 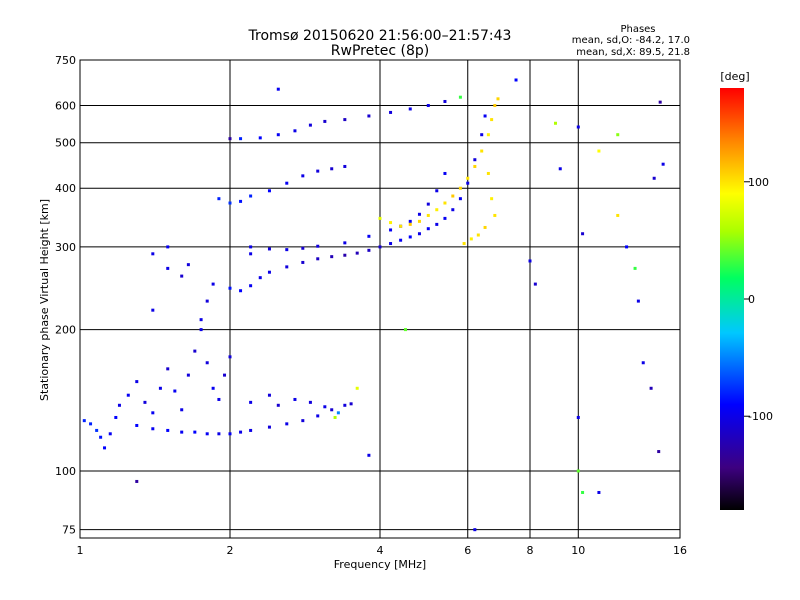 What do you see at coordinates (65, 295) in the screenshot?
I see `y-tick-labels: 75 100 200 300 400 500 600 750` at bounding box center [65, 295].